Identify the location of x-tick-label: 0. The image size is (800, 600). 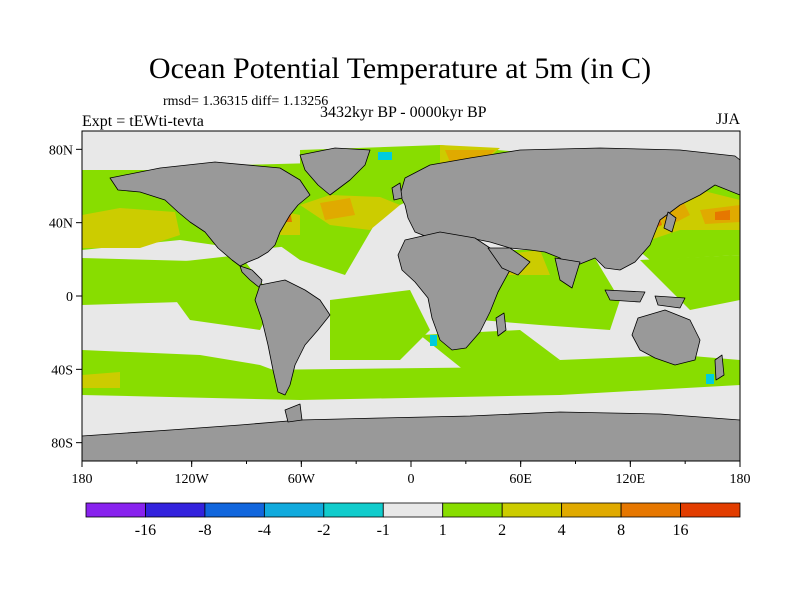
(411, 479).